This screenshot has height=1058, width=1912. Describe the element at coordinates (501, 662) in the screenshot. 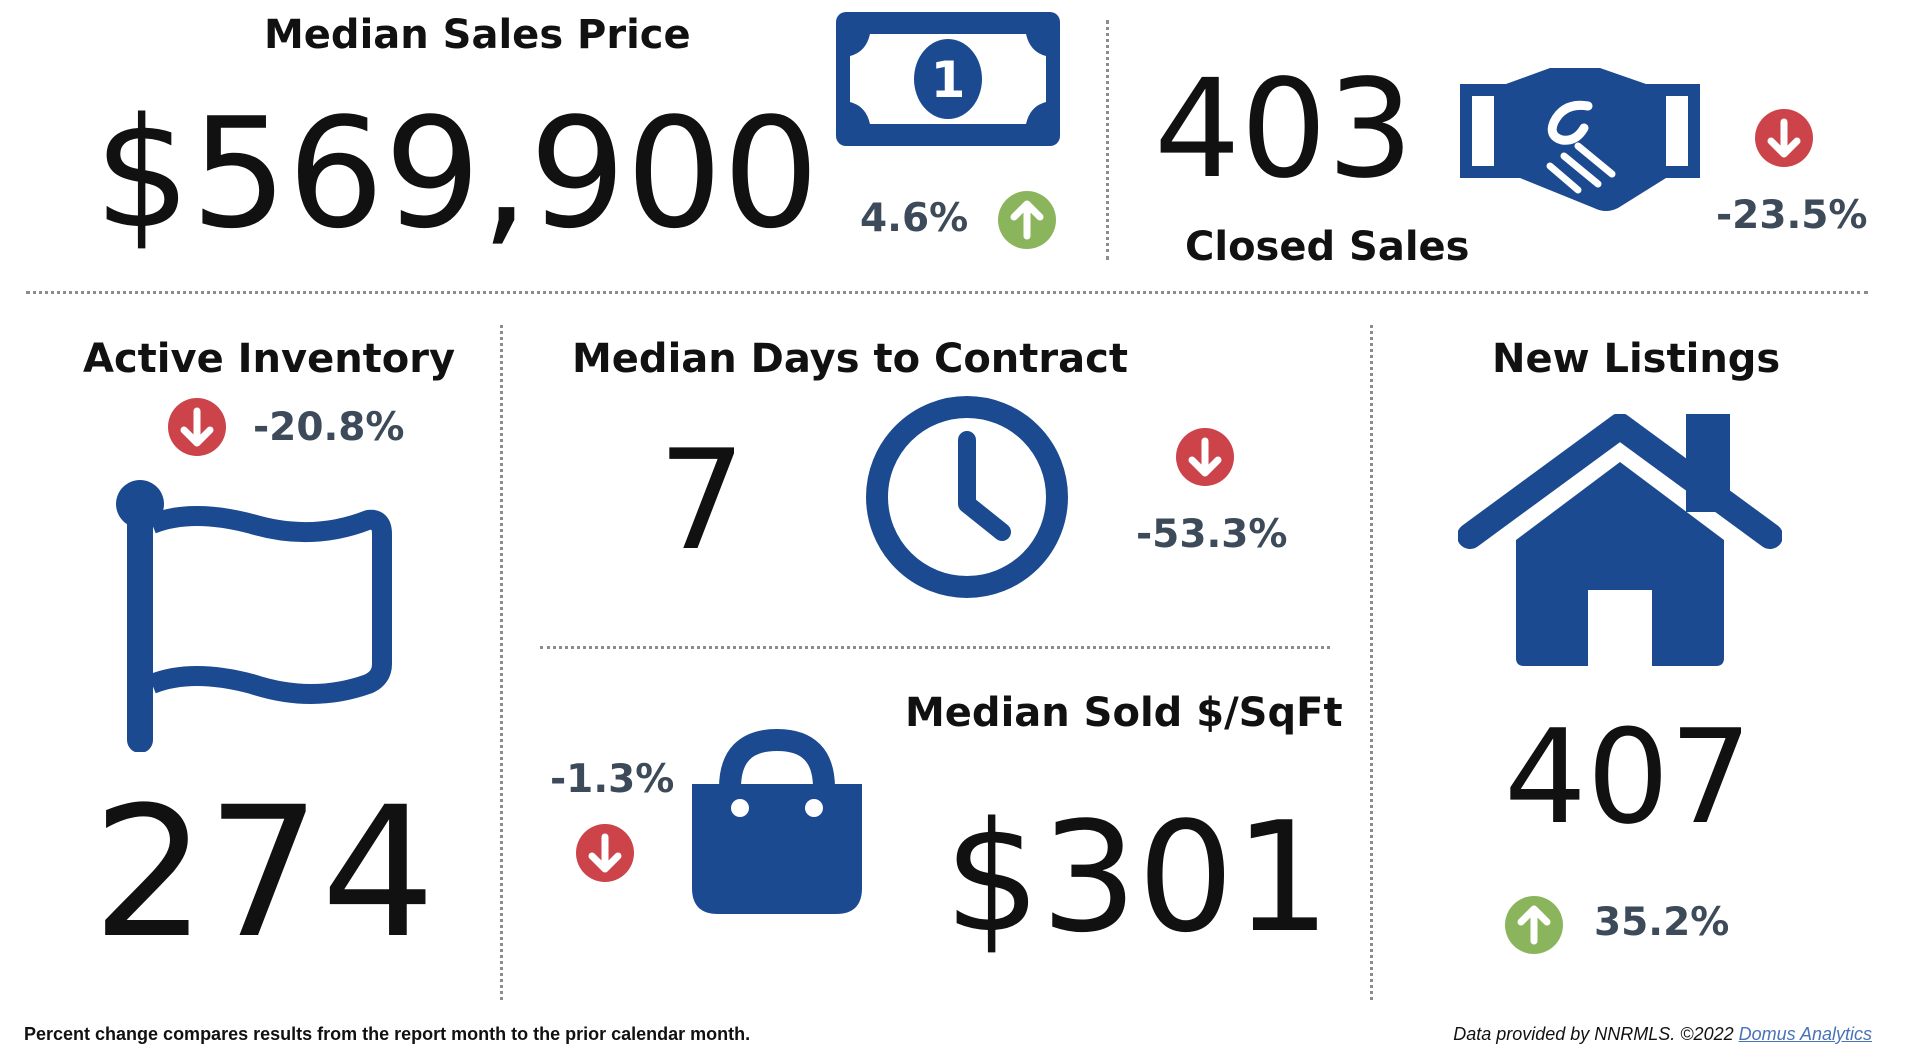

I see `divider-left-vertical` at that location.